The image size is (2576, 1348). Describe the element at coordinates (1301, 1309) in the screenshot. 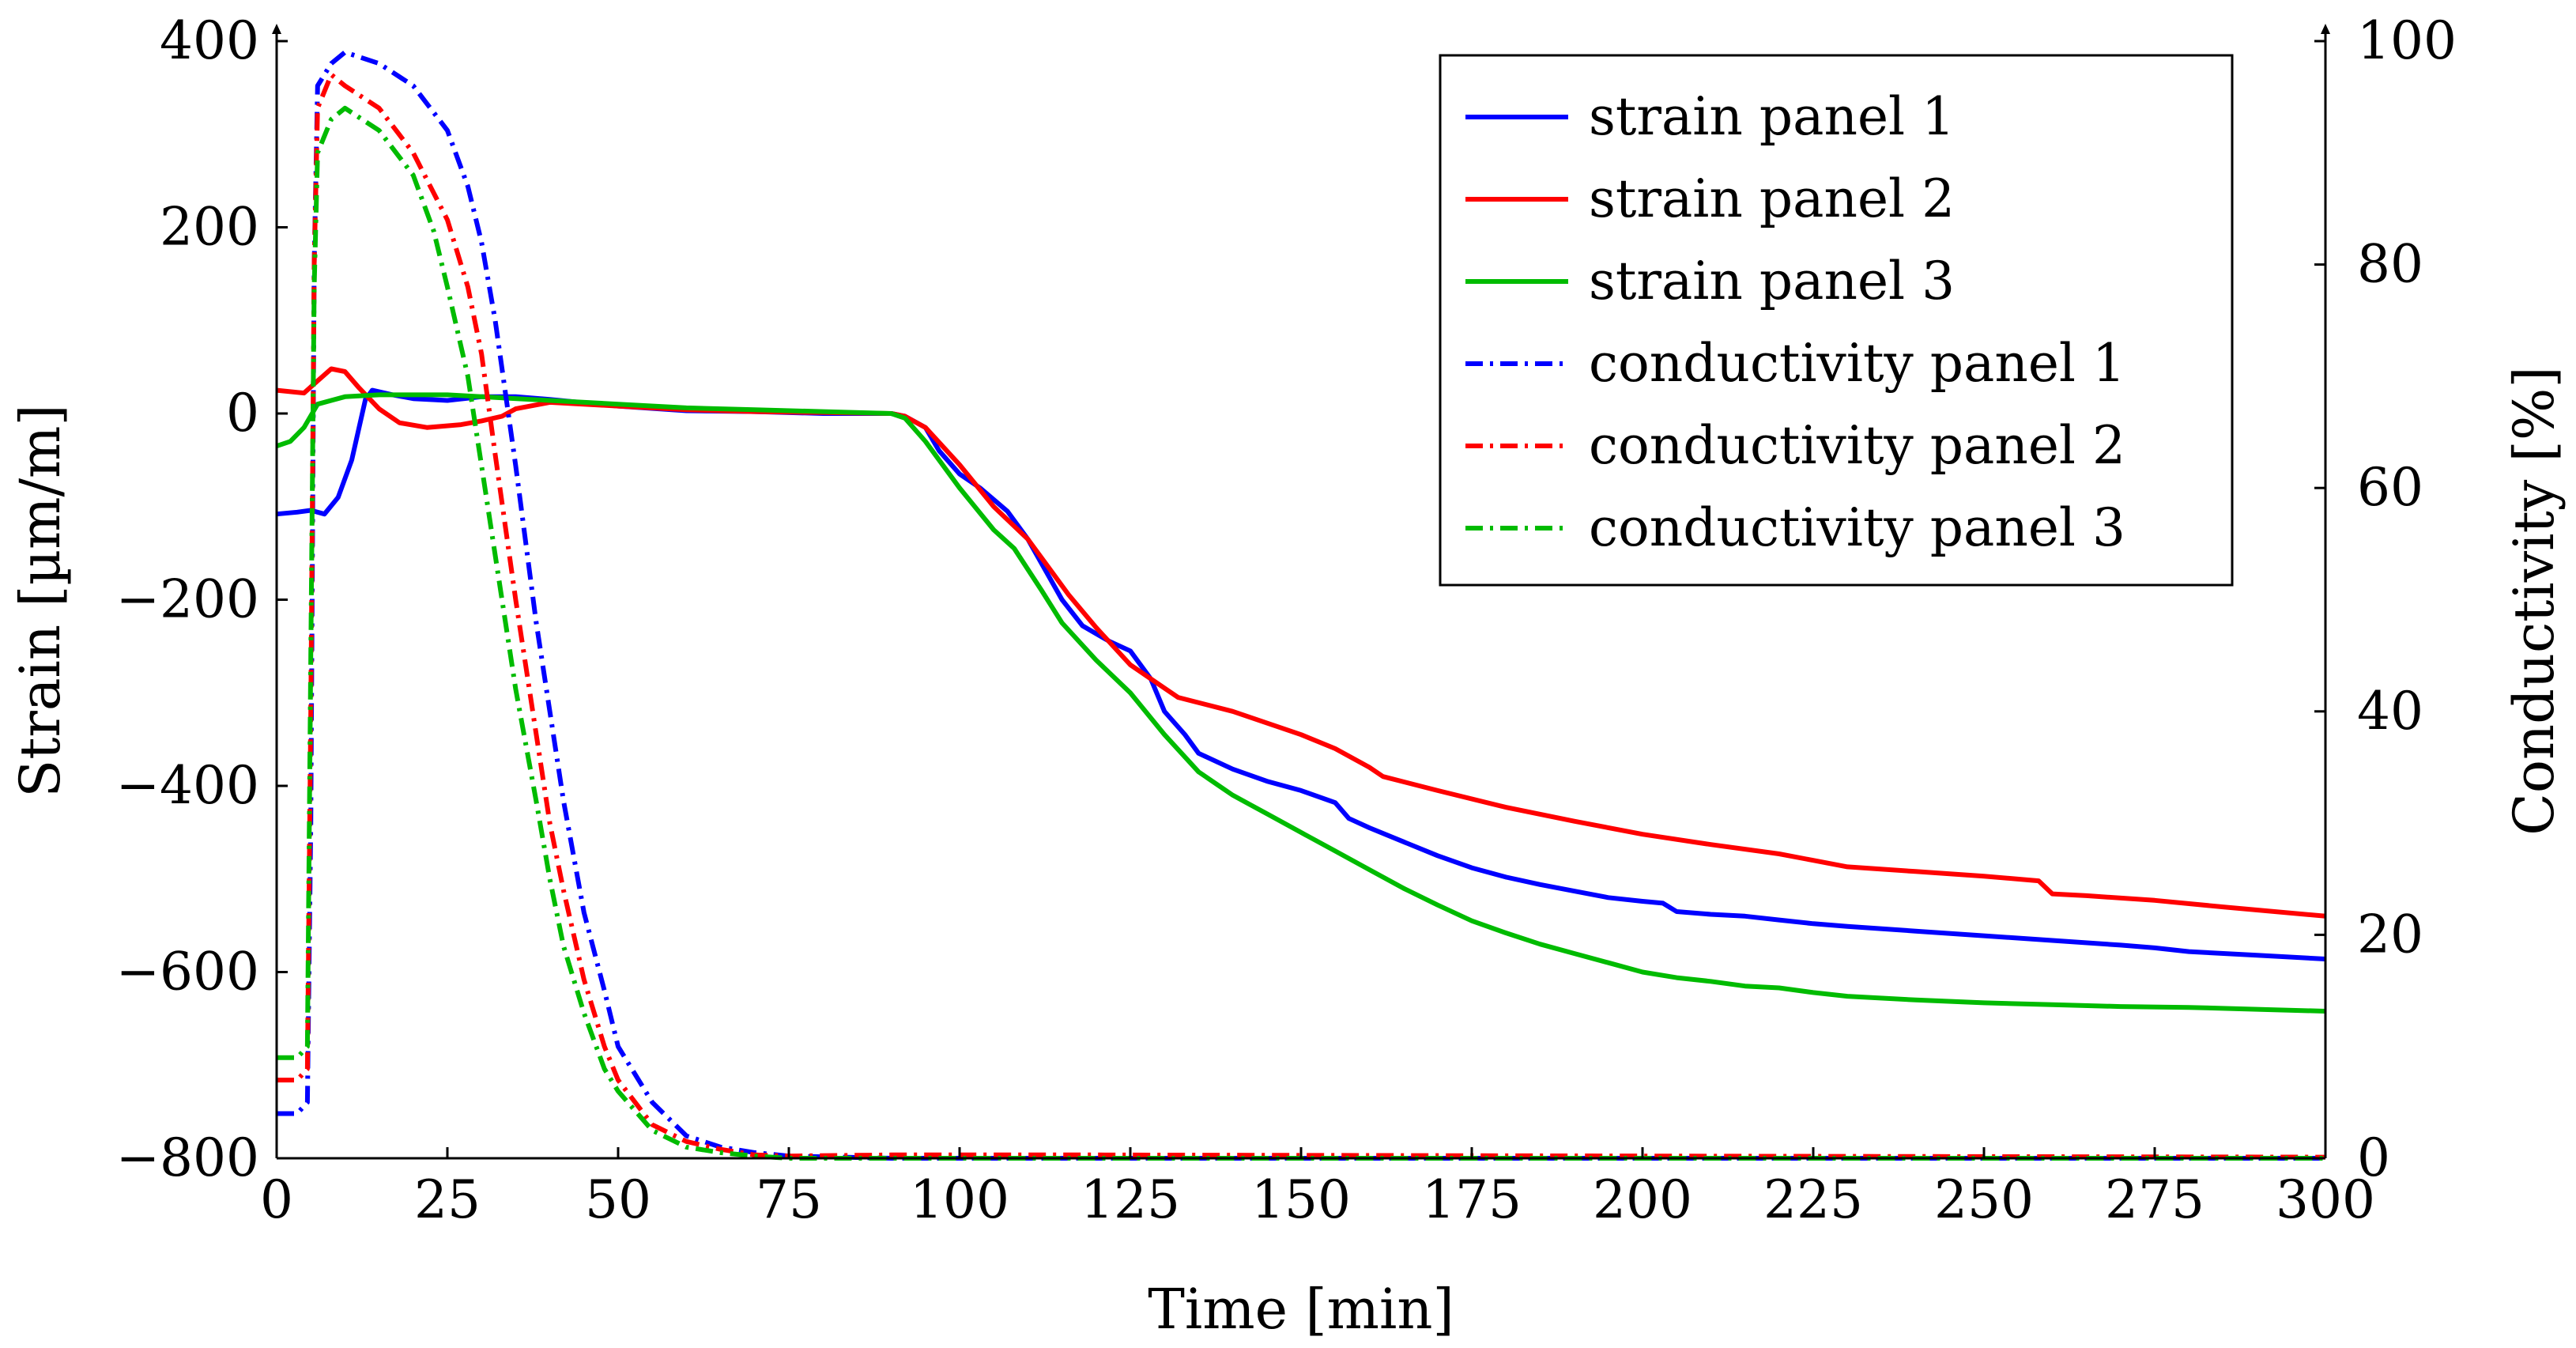

I see `x-axis-label: Time [min]` at that location.